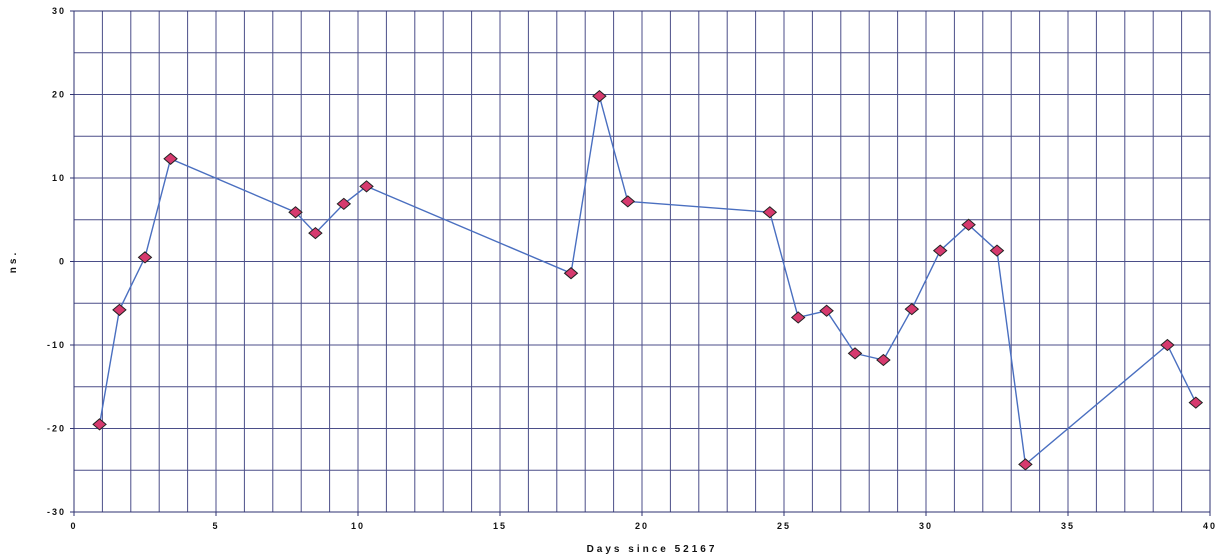 The image size is (1226, 559). What do you see at coordinates (784, 526) in the screenshot?
I see `x-tick-label: 25` at bounding box center [784, 526].